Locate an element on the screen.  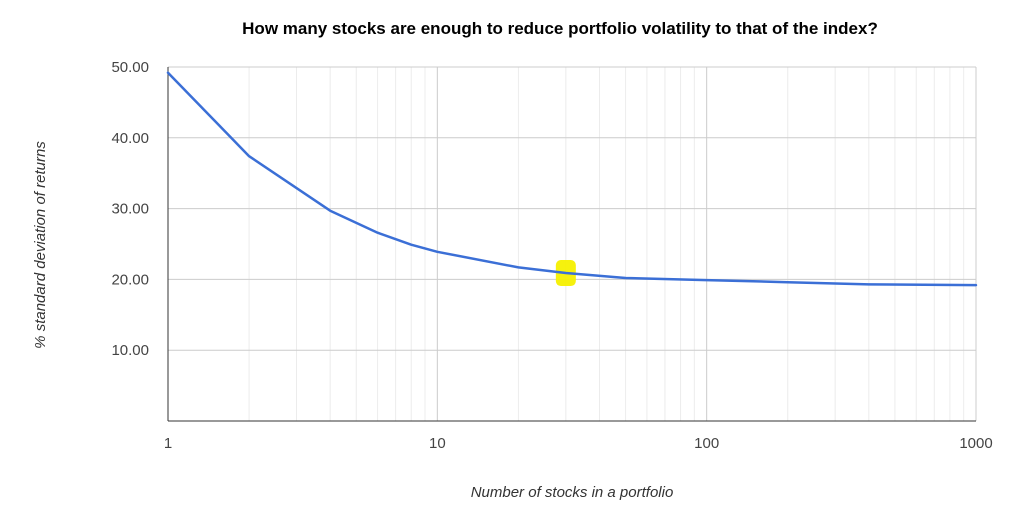
y-tick-label: 30.00 is located at coordinates (130, 209).